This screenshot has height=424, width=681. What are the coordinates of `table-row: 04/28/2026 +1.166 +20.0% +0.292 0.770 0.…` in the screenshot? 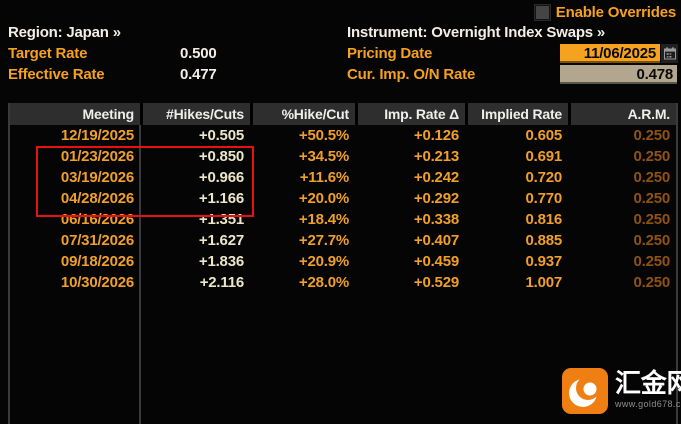 It's located at (343, 198).